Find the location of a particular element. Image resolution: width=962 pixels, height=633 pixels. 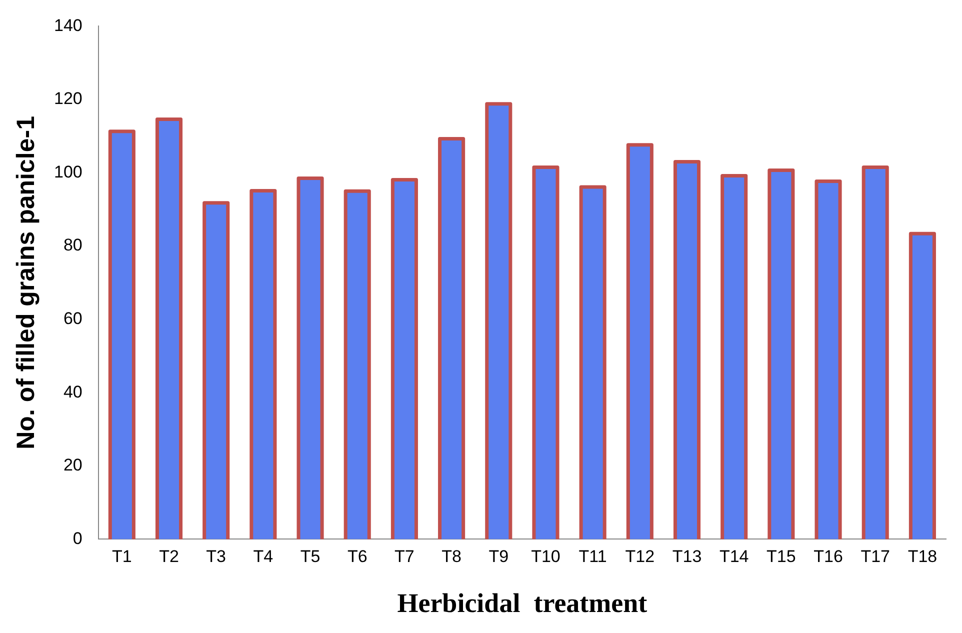

x-tick-label: T18 is located at coordinates (923, 556).